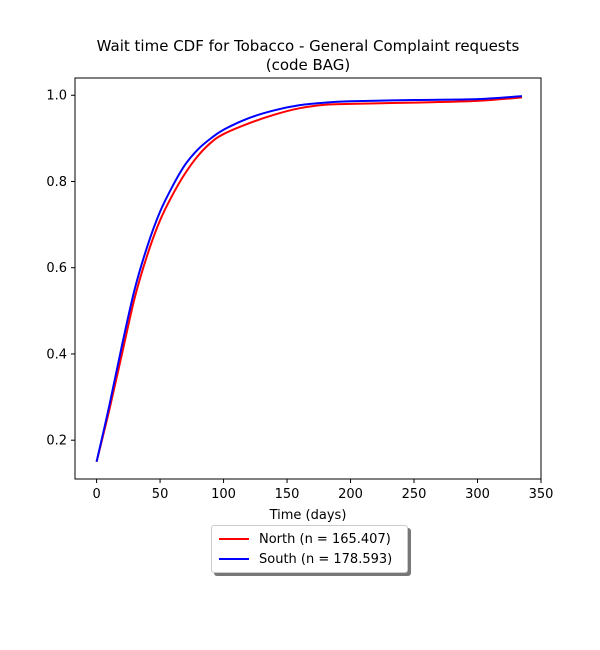 This screenshot has width=600, height=650. I want to click on legend-swatch-south, so click(234, 559).